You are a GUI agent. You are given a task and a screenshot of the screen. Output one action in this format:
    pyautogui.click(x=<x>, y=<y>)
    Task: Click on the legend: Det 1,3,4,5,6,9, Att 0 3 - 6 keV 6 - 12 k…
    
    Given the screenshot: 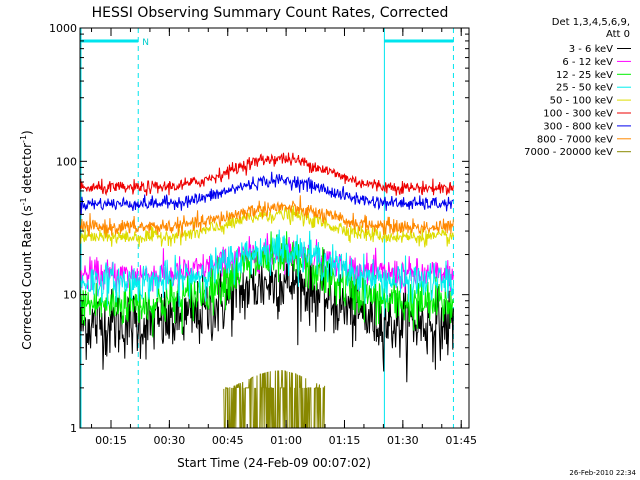 What is the action you would take?
    pyautogui.click(x=577, y=87)
    